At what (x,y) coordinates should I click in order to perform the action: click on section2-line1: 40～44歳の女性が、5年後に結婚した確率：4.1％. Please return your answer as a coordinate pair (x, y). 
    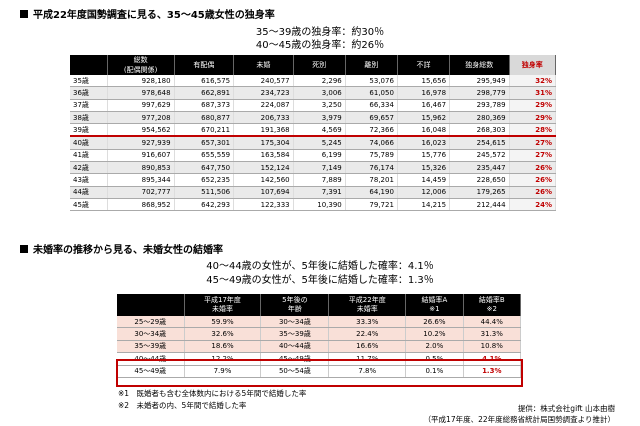
    Looking at the image, I should click on (320, 266).